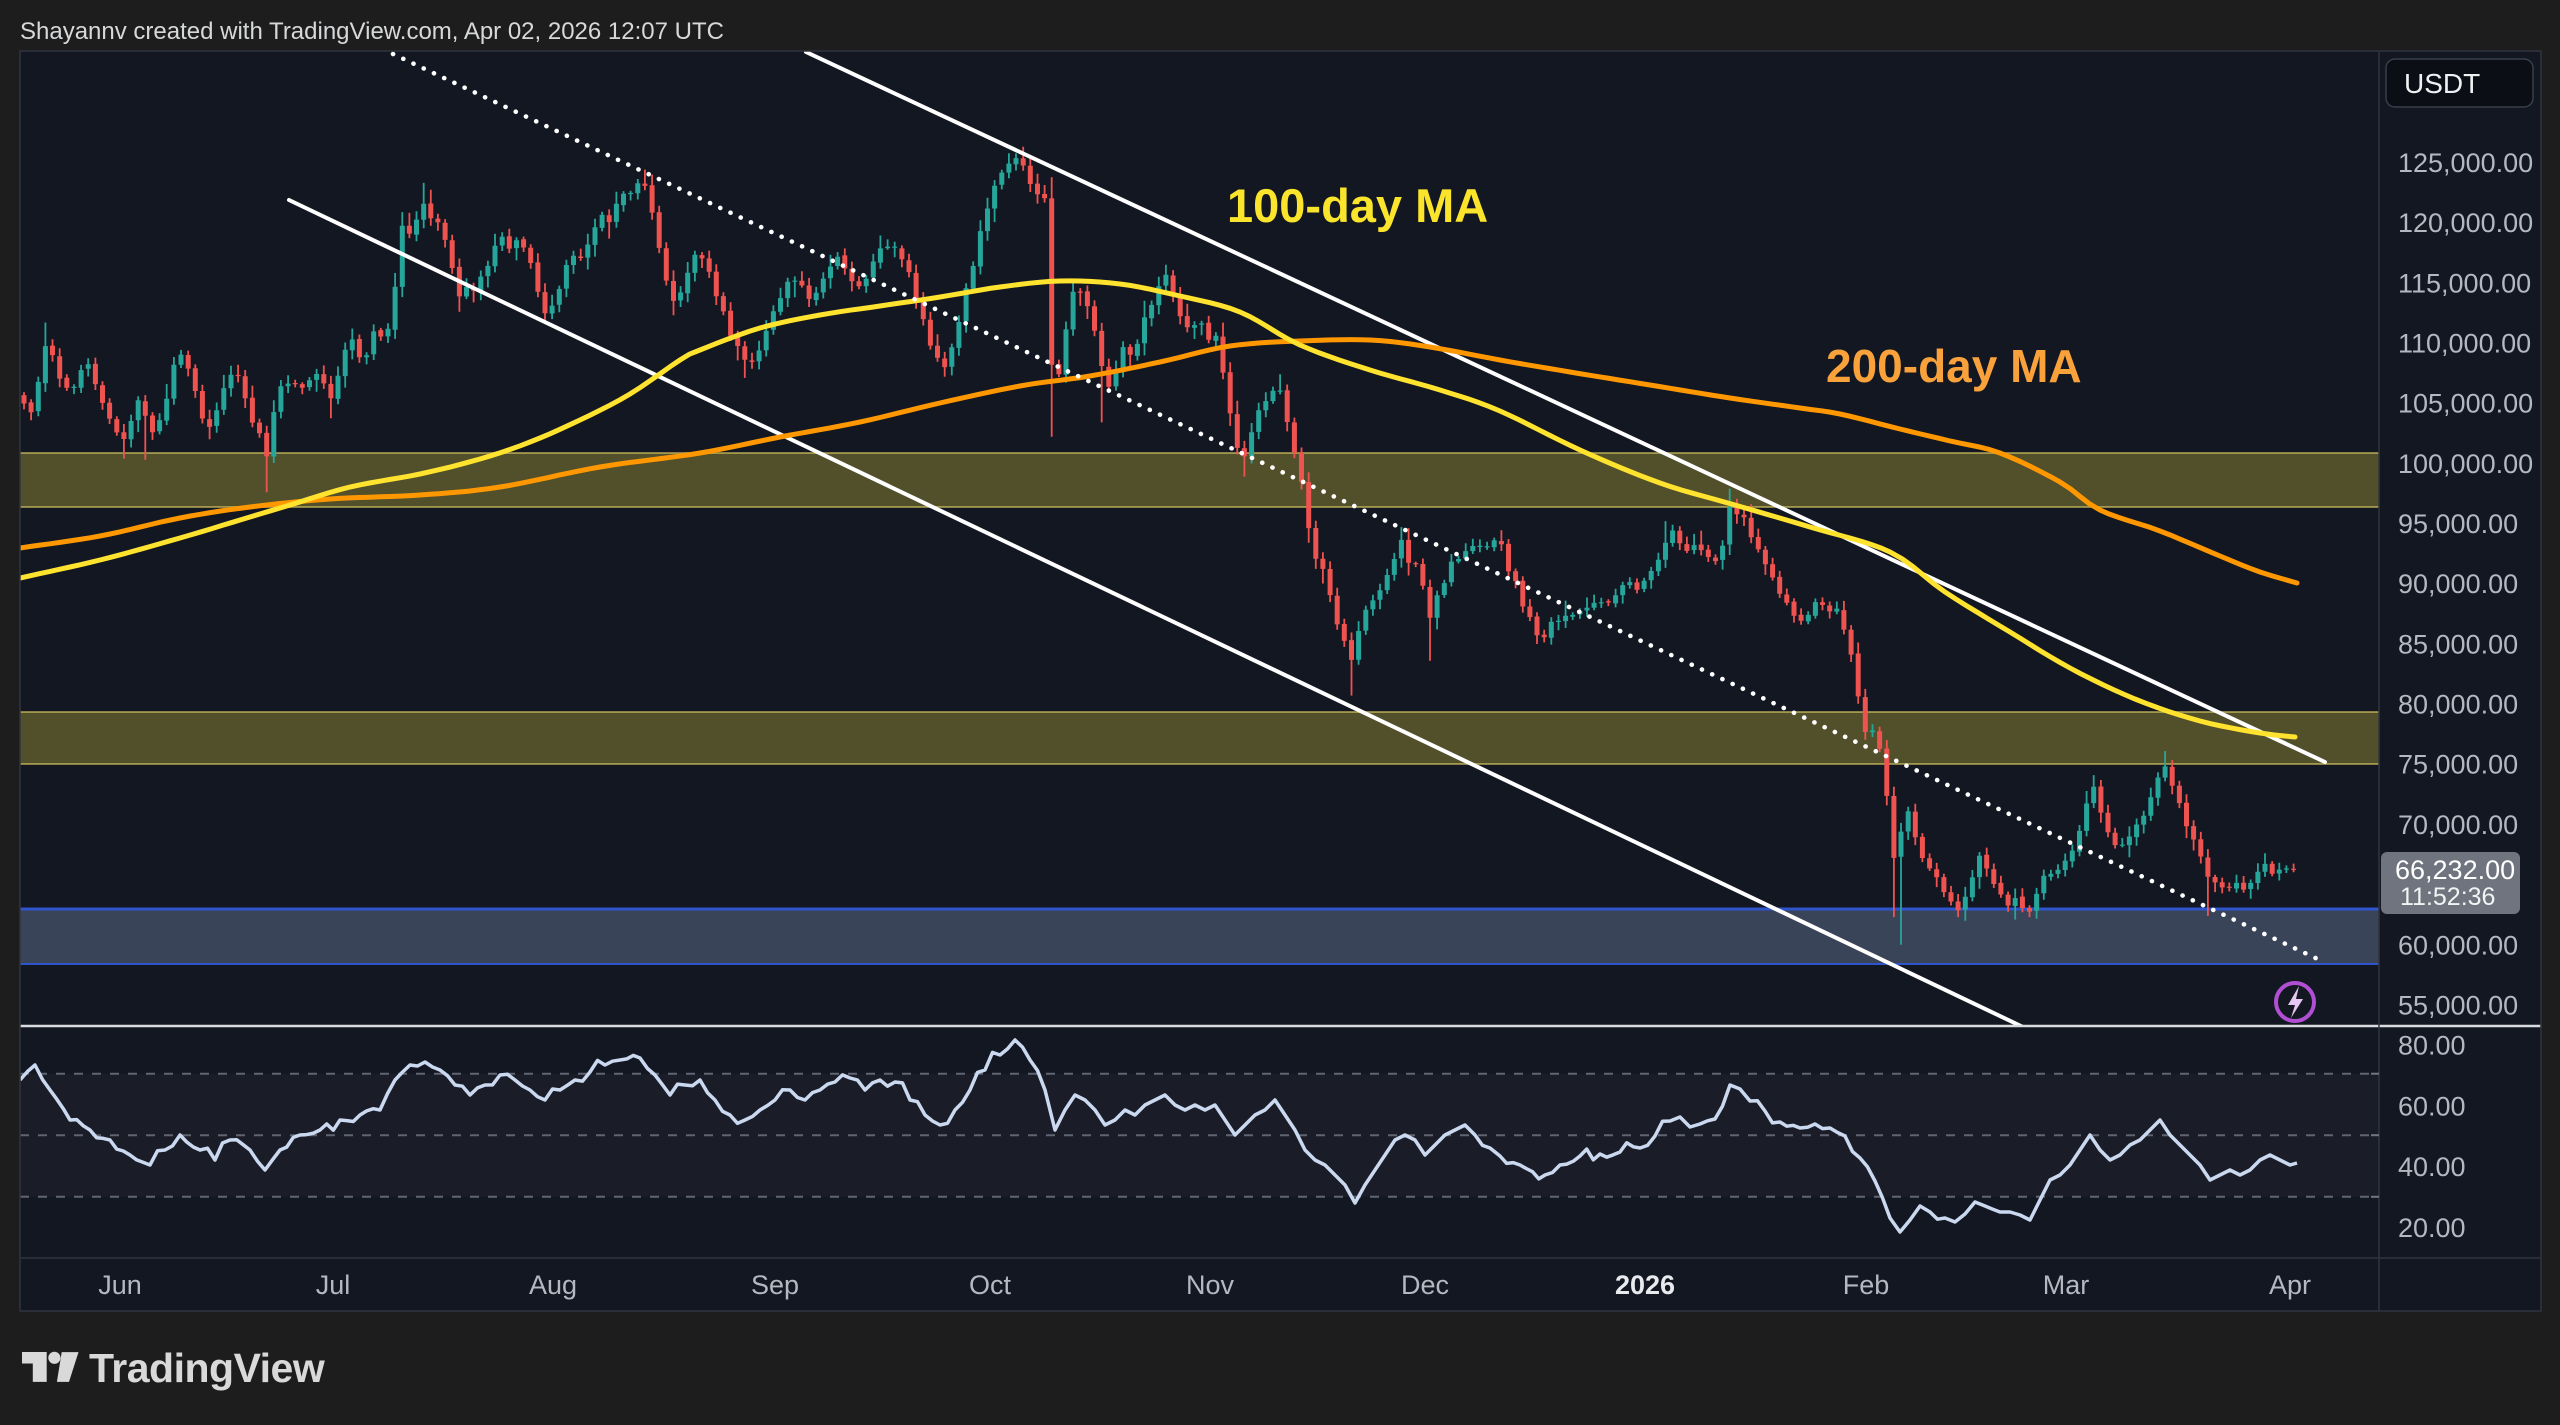  Describe the element at coordinates (775, 1285) in the screenshot. I see `svg-text: Sep` at that location.